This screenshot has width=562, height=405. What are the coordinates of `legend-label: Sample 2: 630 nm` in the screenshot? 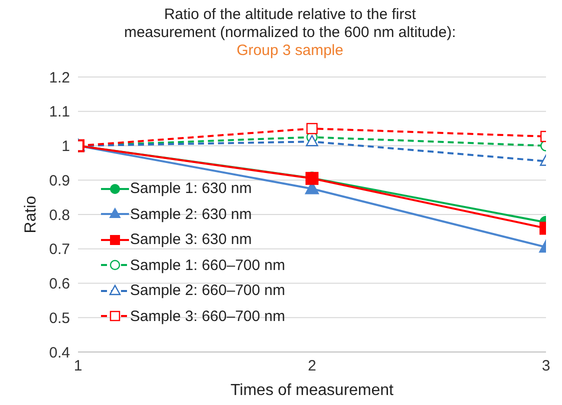 It's located at (191, 214).